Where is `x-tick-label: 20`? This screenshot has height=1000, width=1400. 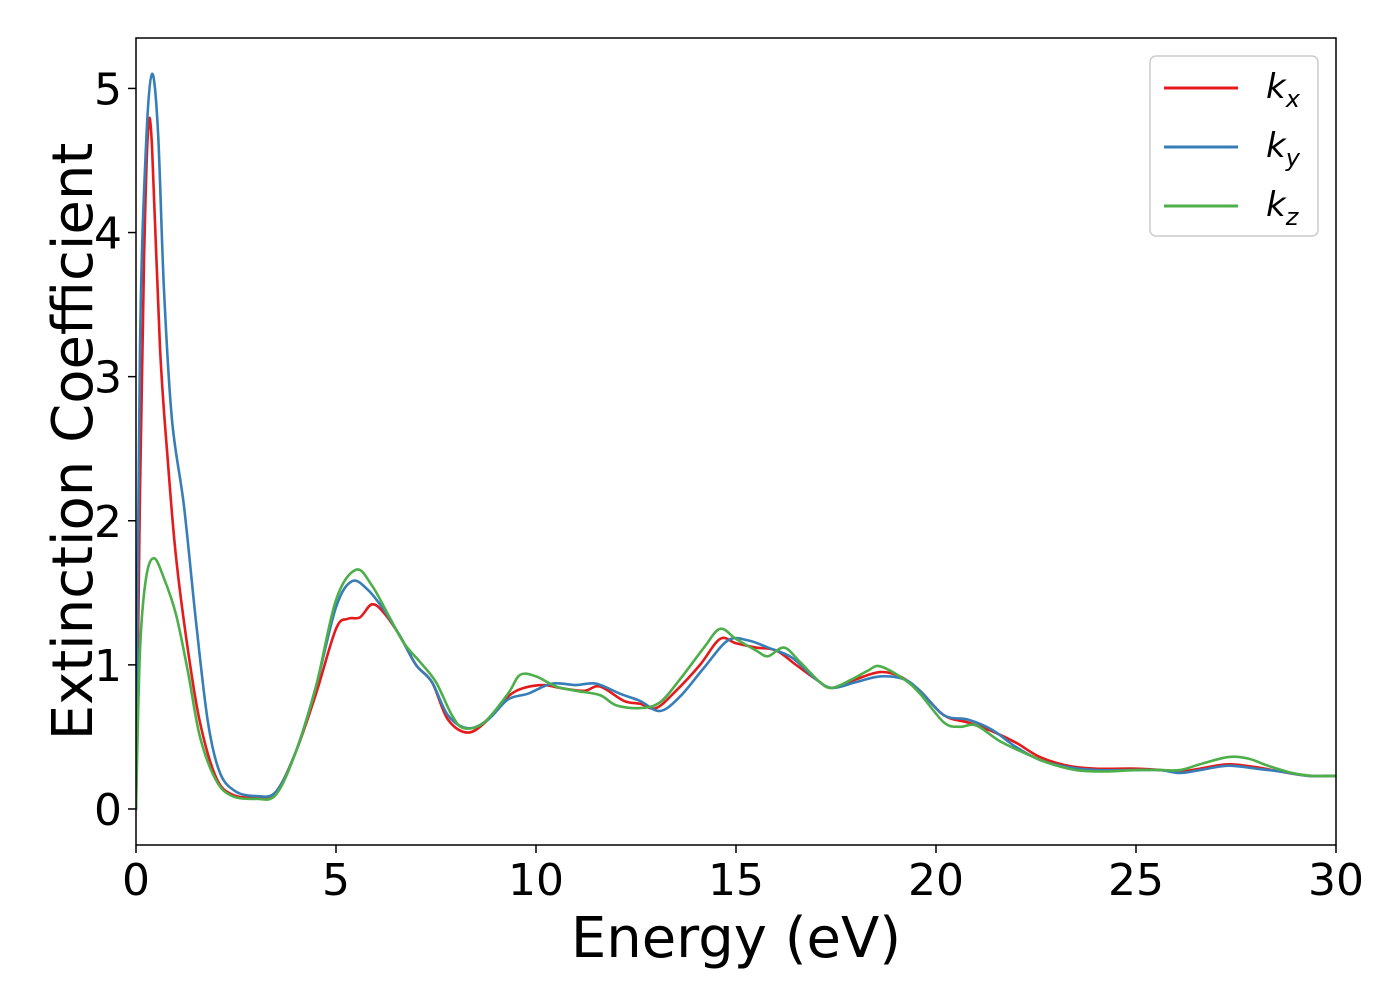 x-tick-label: 20 is located at coordinates (936, 880).